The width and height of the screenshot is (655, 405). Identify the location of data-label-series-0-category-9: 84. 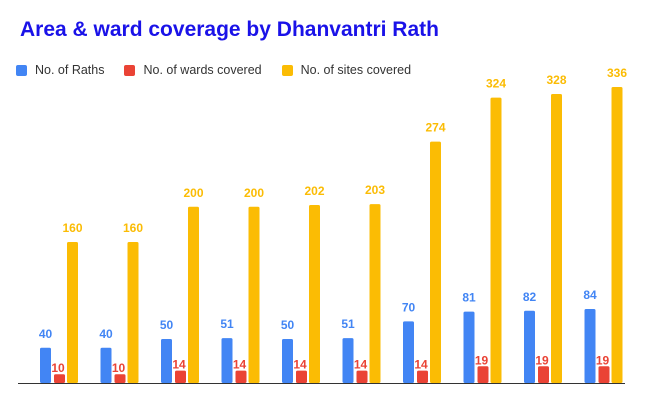
(590, 295).